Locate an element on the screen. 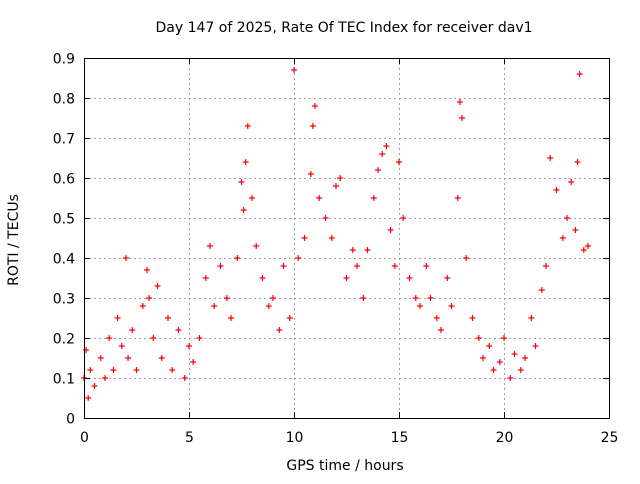 Image resolution: width=640 pixels, height=484 pixels. y-tick-label: 0.8 is located at coordinates (64, 100).